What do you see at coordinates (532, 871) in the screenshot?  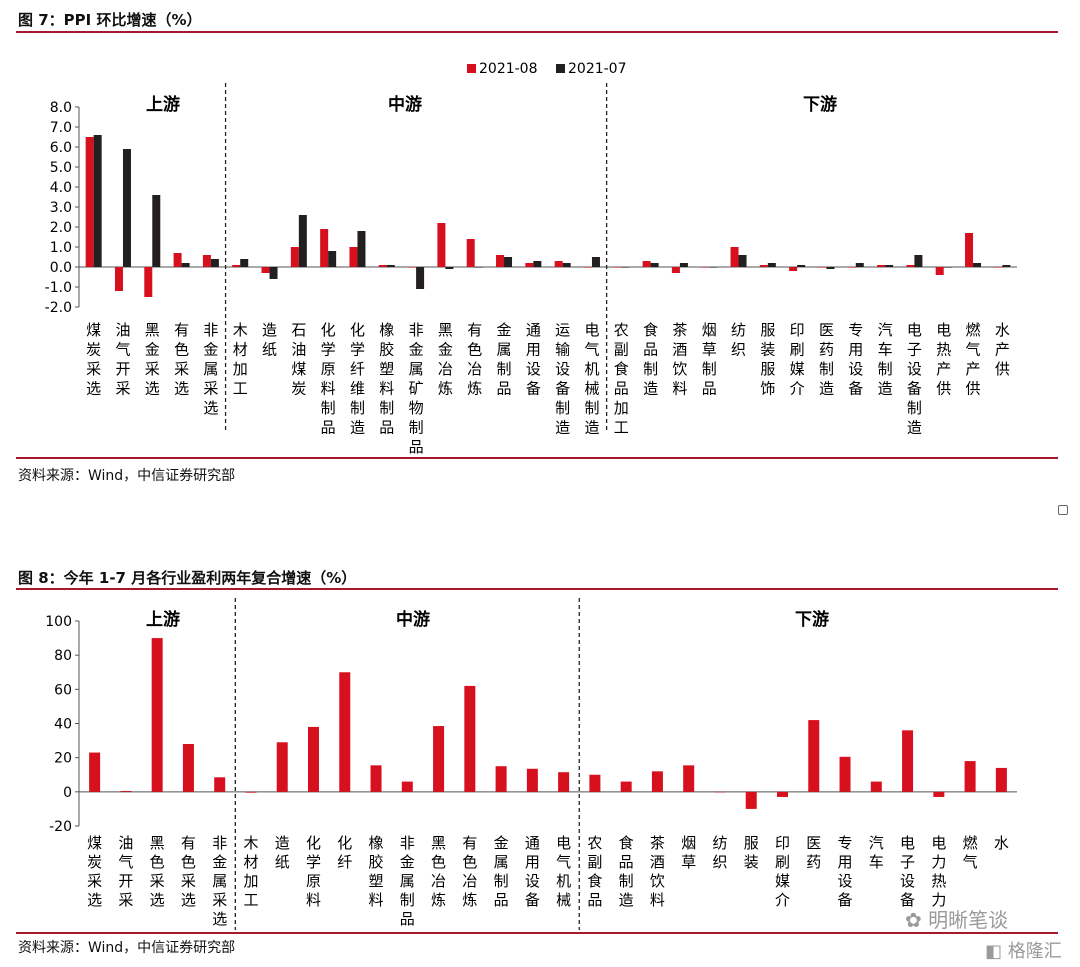 I see `x-category-label: 通用设备` at bounding box center [532, 871].